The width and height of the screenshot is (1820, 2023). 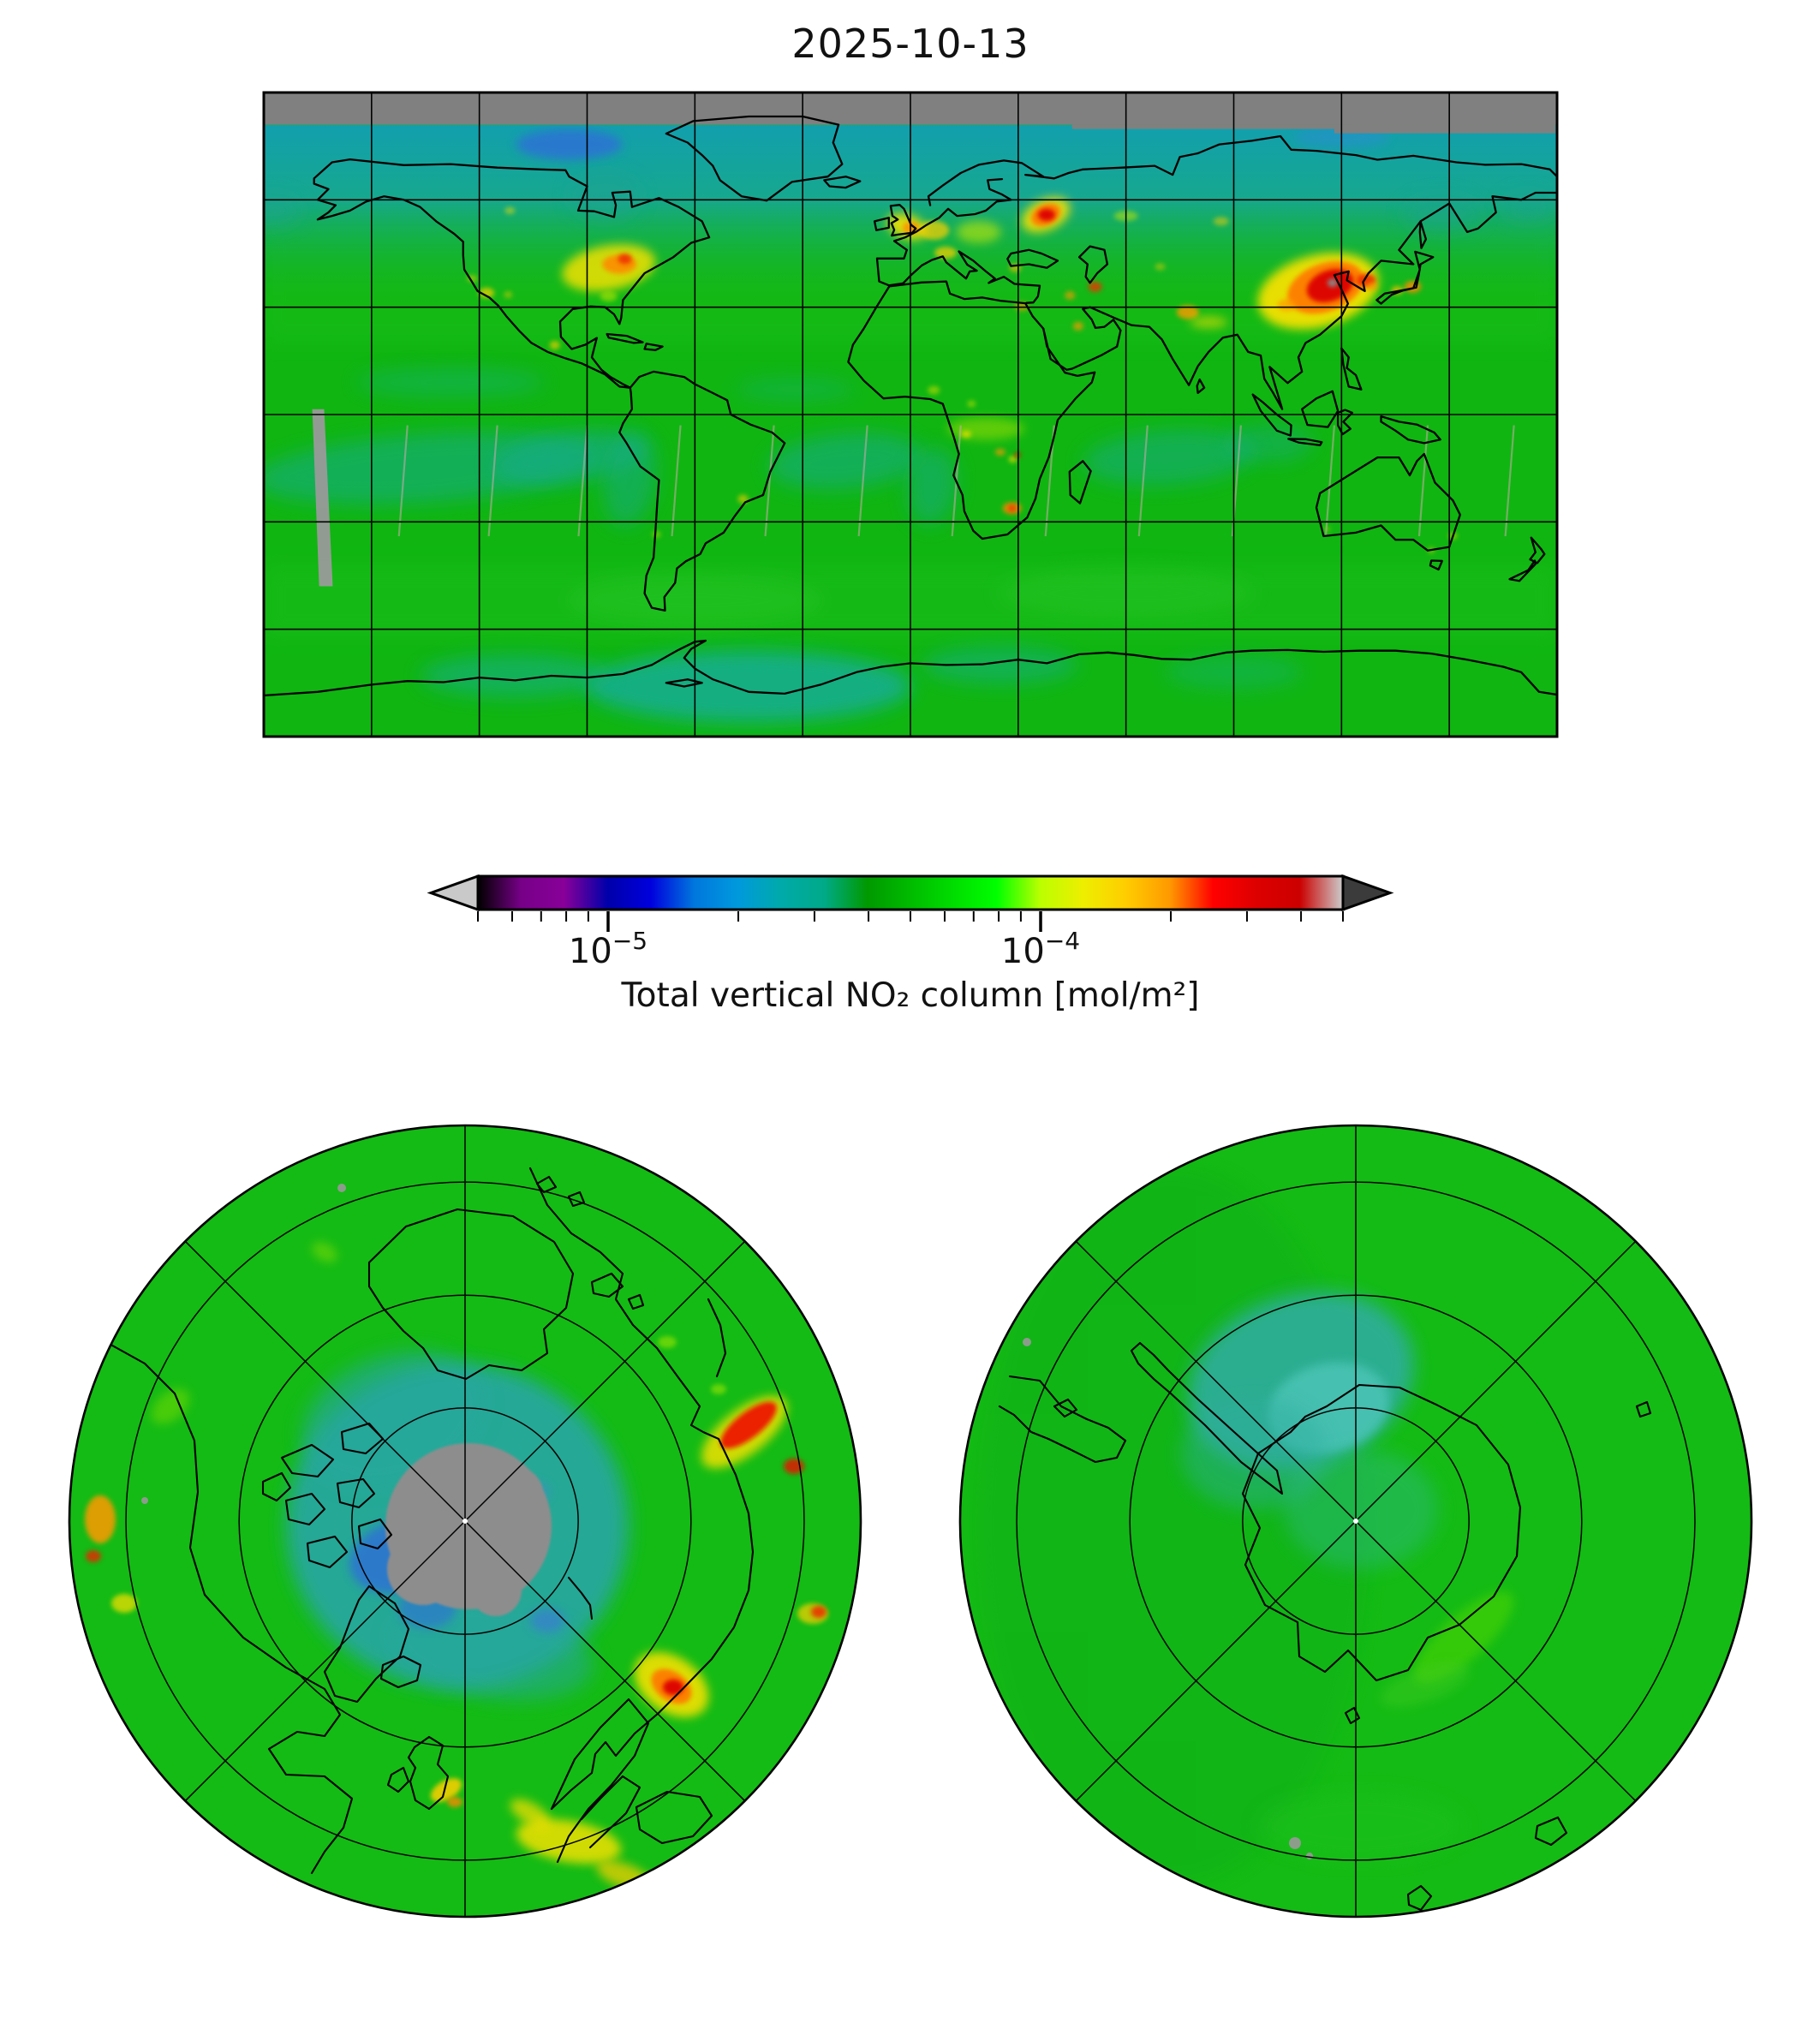 I want to click on figure-title: 2025-10-13, so click(x=910, y=44).